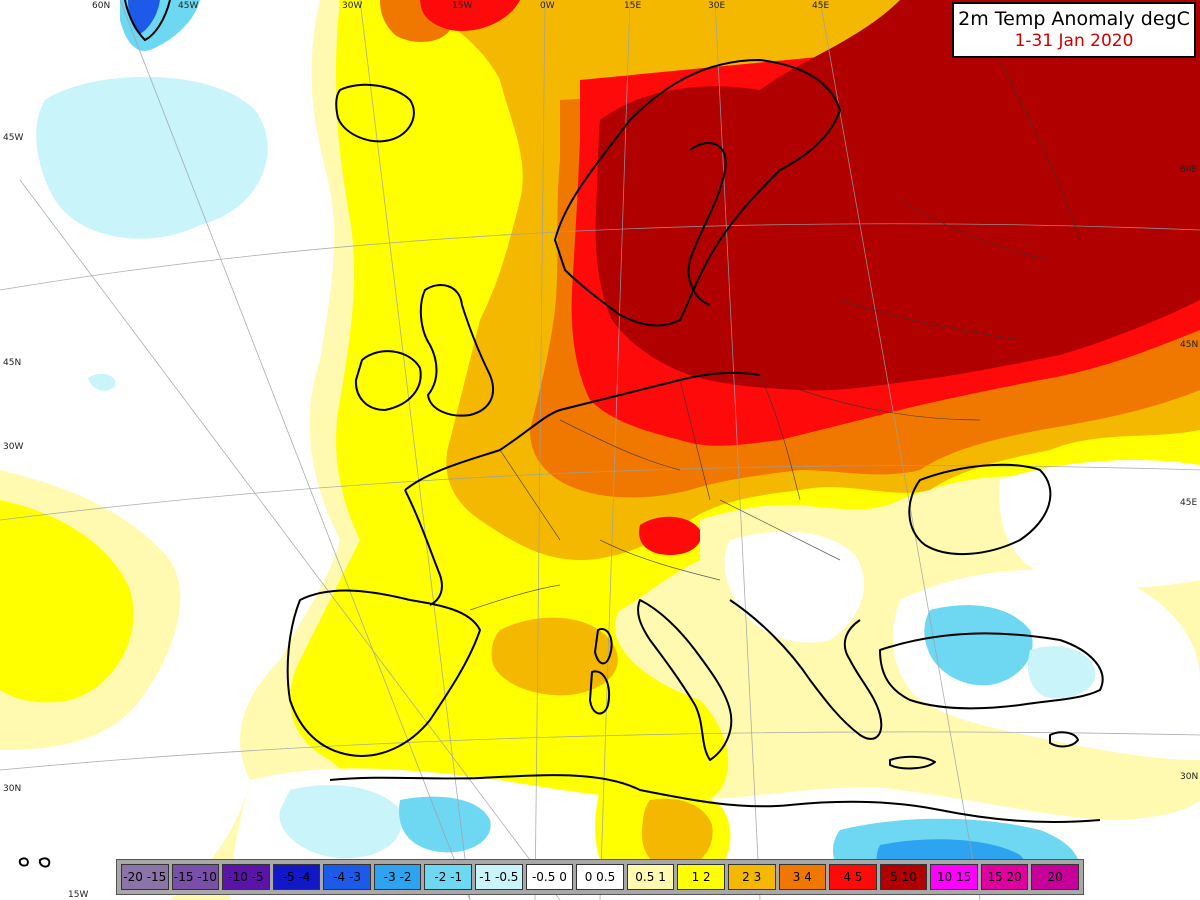 The height and width of the screenshot is (900, 1200). Describe the element at coordinates (802, 877) in the screenshot. I see `legend-item: 3 4` at that location.